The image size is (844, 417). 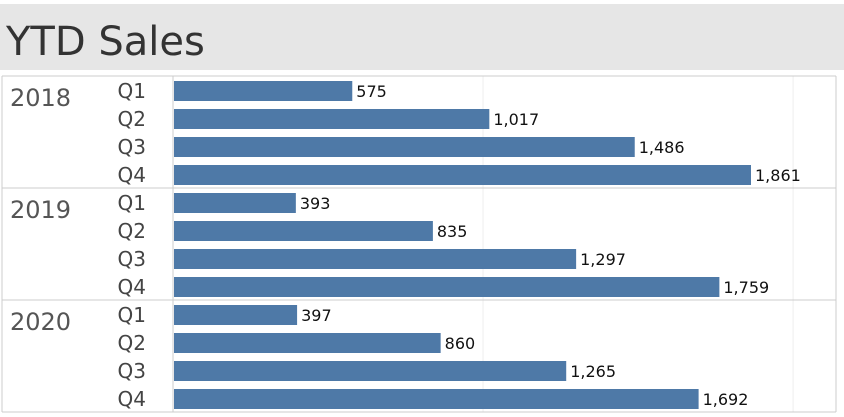 I want to click on value-label: 1,265, so click(x=593, y=371).